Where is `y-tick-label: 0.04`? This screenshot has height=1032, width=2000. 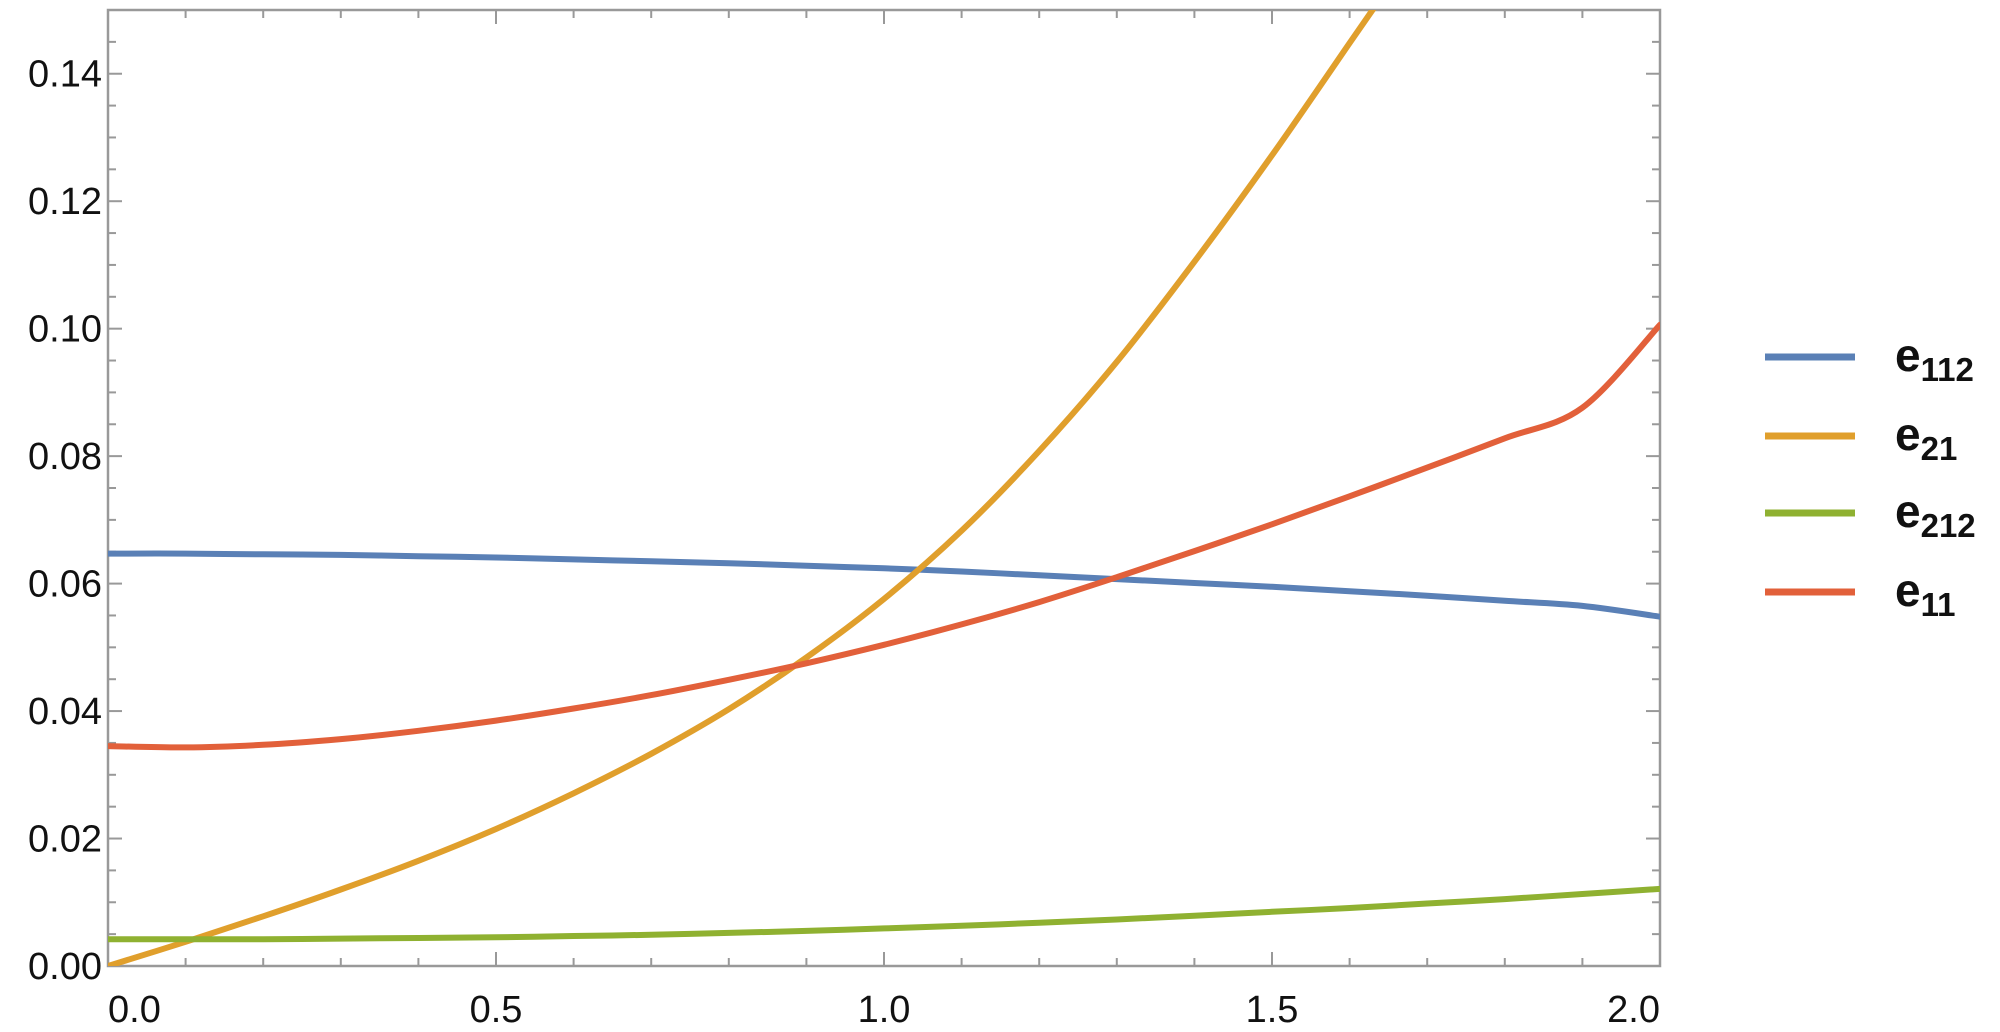 y-tick-label: 0.04 is located at coordinates (65, 712).